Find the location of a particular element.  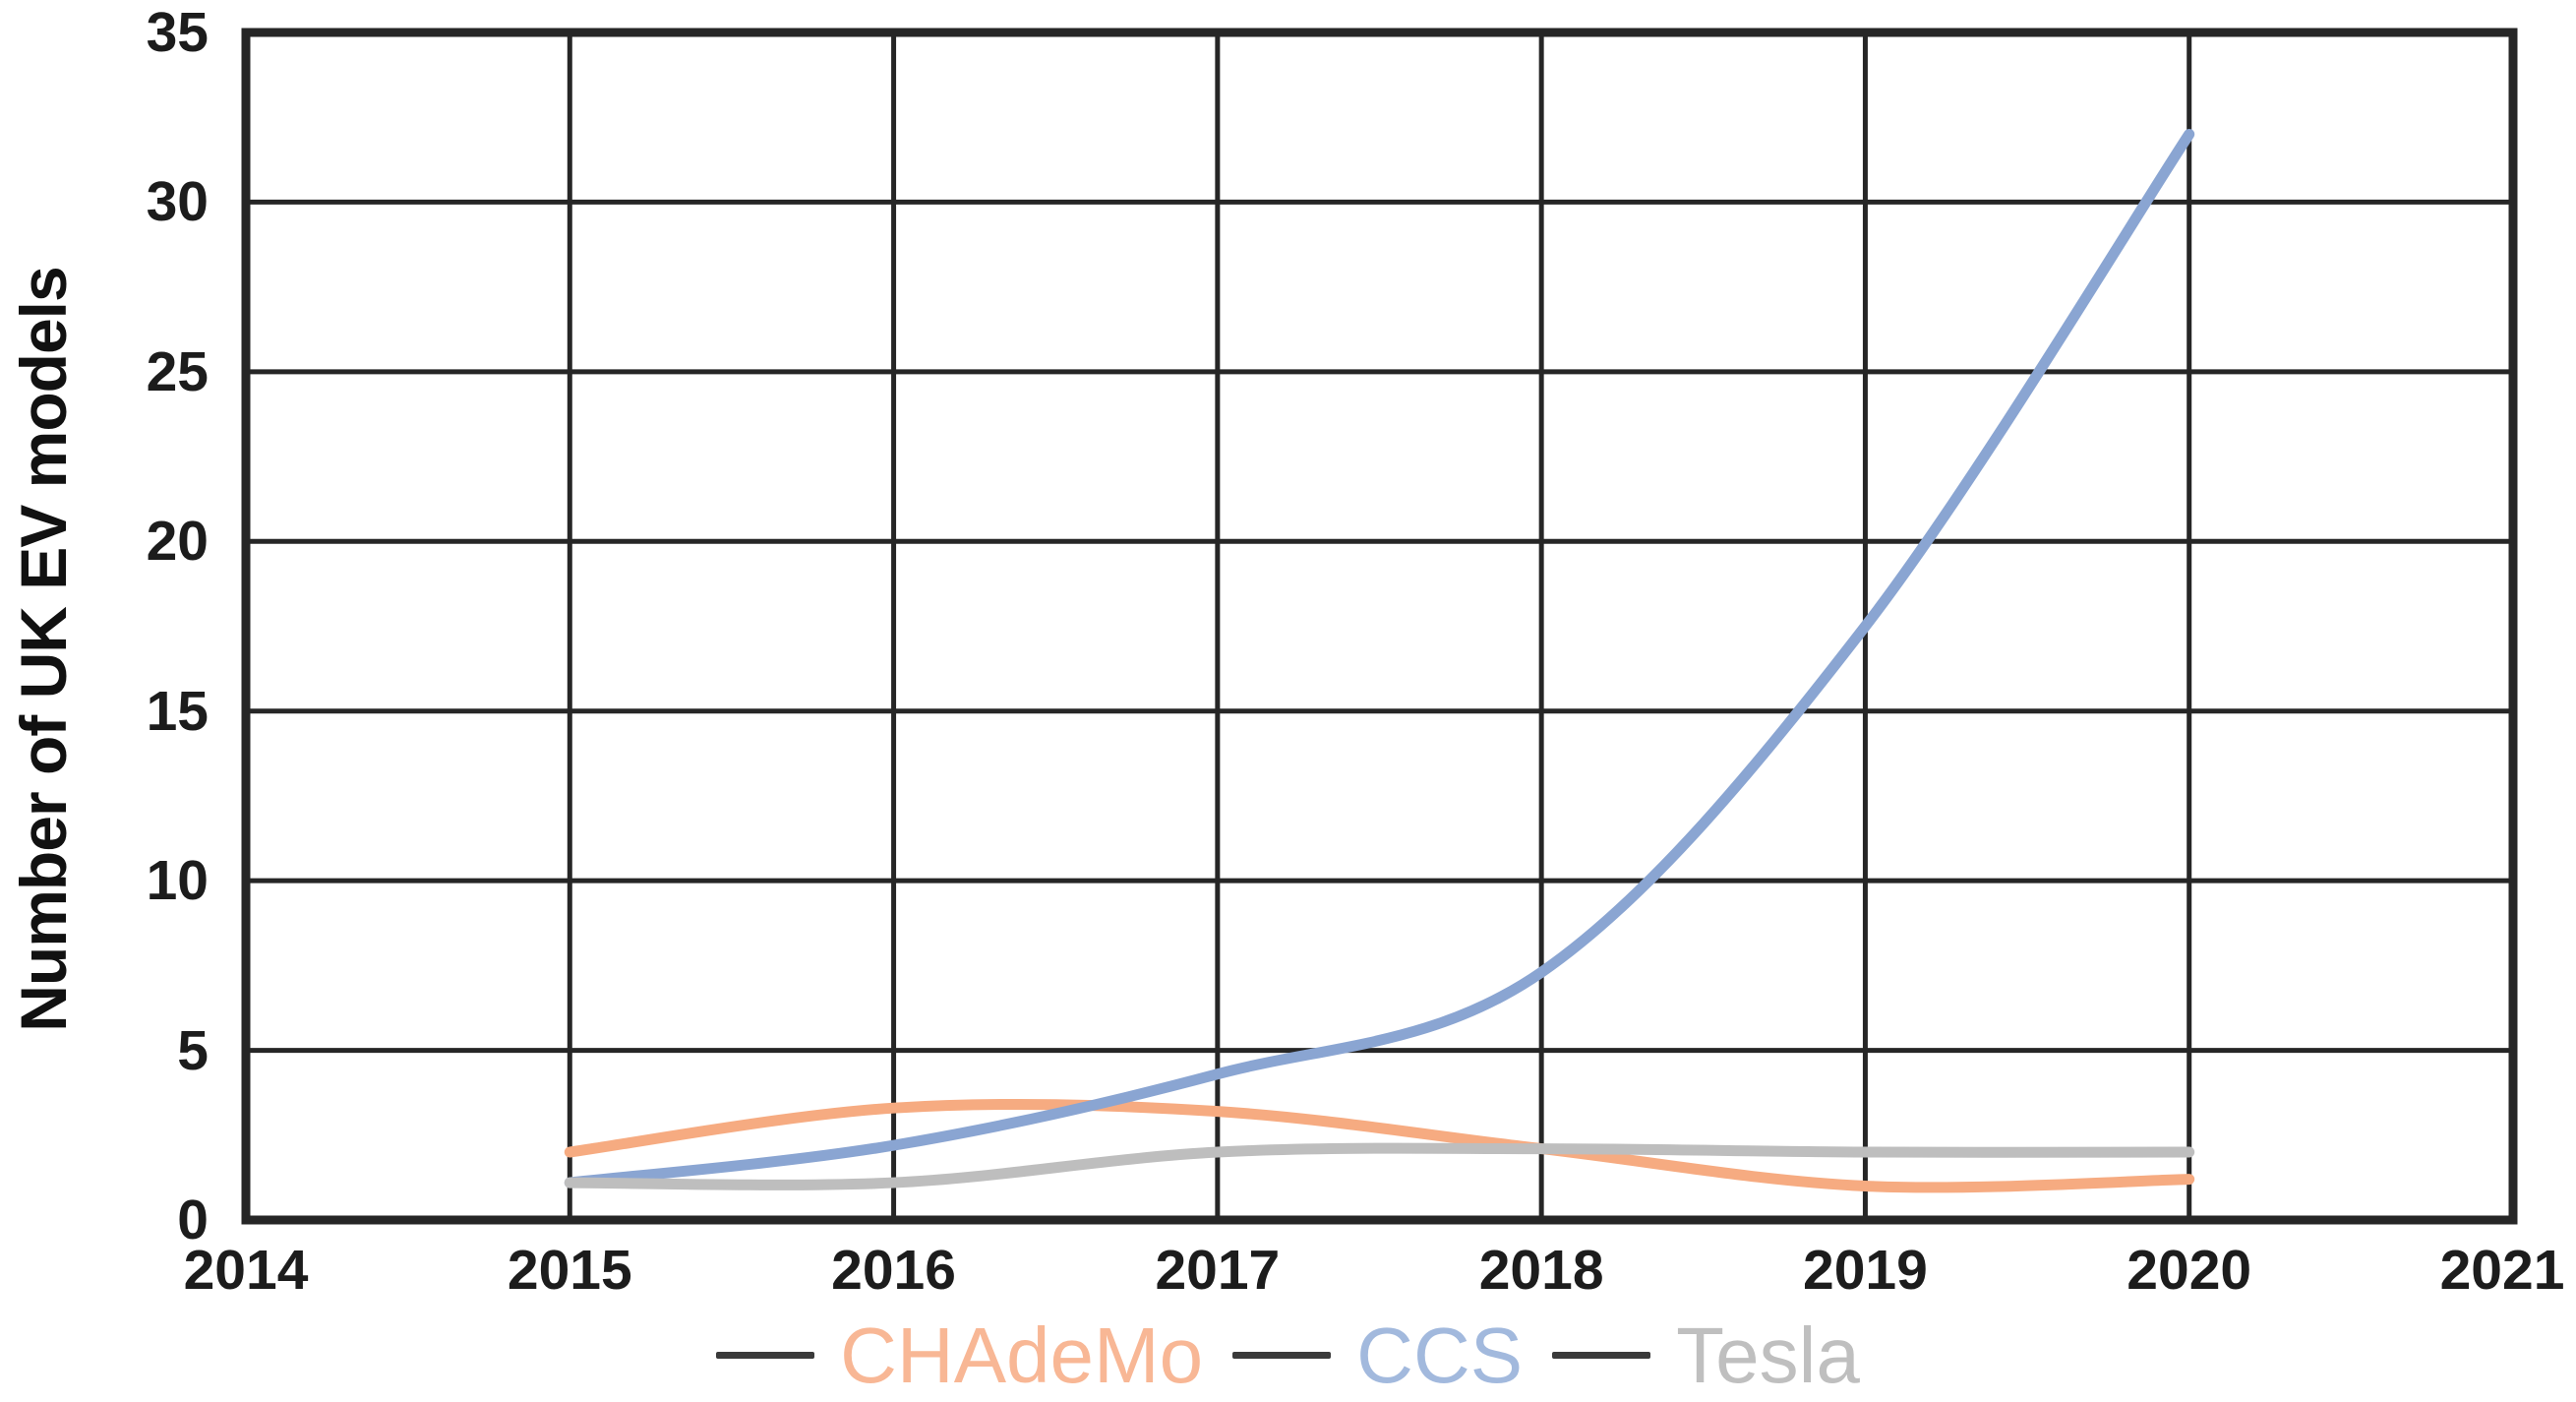

y-tick-label: 35 is located at coordinates (178, 32).